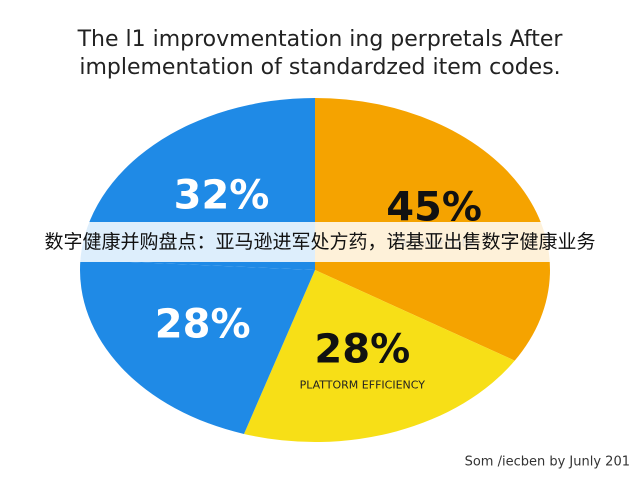  I want to click on category-label: PLATTORM EFFICIENCY, so click(363, 385).